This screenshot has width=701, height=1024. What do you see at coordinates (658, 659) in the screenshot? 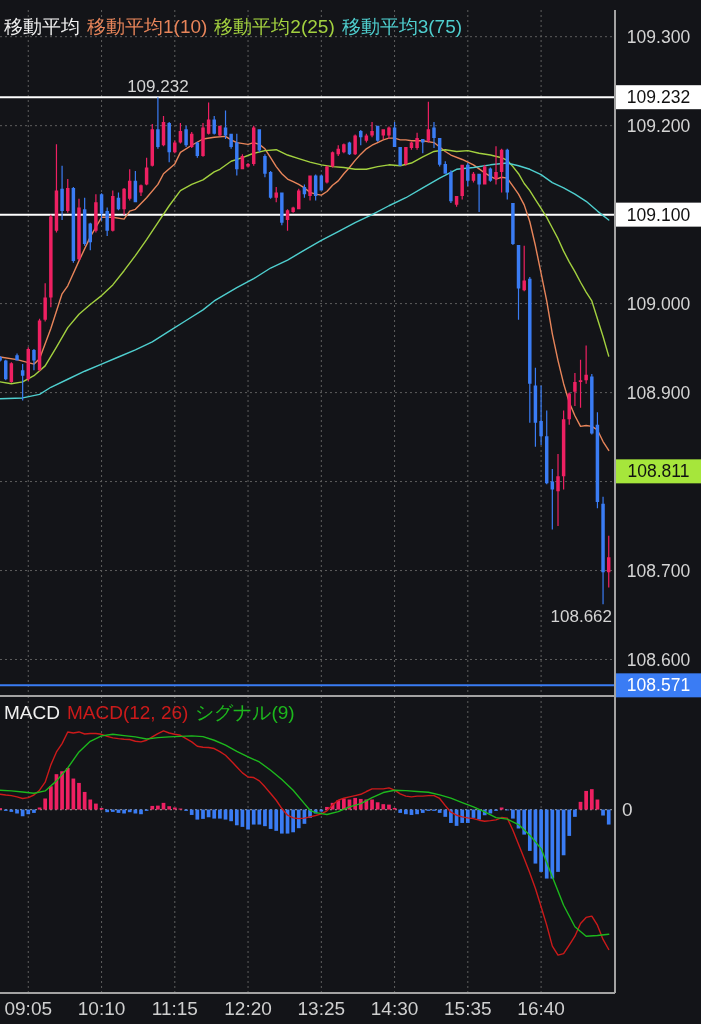
I see `y-tick-label: 108.600` at bounding box center [658, 659].